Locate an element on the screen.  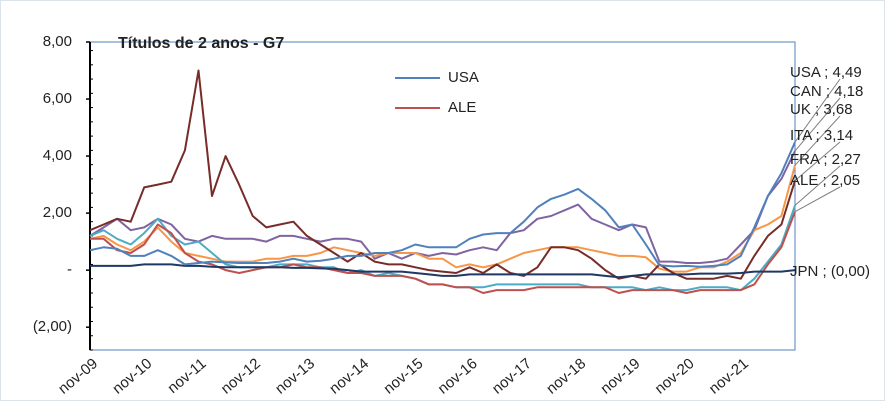
y-tick-label: - is located at coordinates (69, 269).